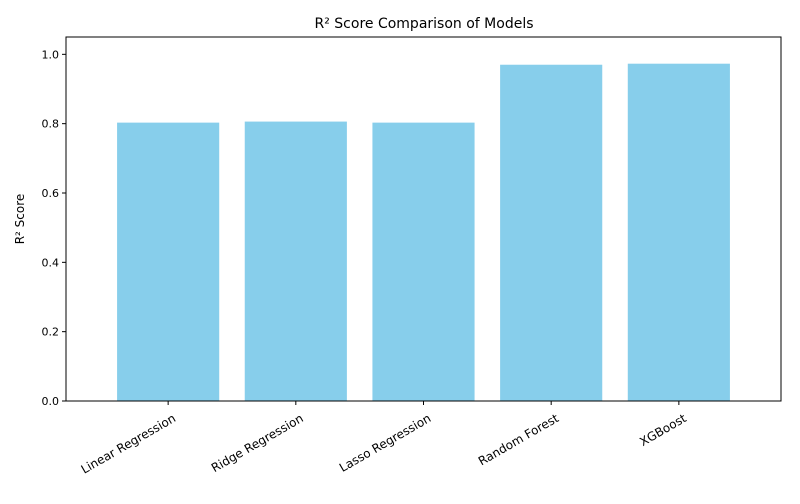  What do you see at coordinates (257, 443) in the screenshot?
I see `x-tick-label: Ridge Regression` at bounding box center [257, 443].